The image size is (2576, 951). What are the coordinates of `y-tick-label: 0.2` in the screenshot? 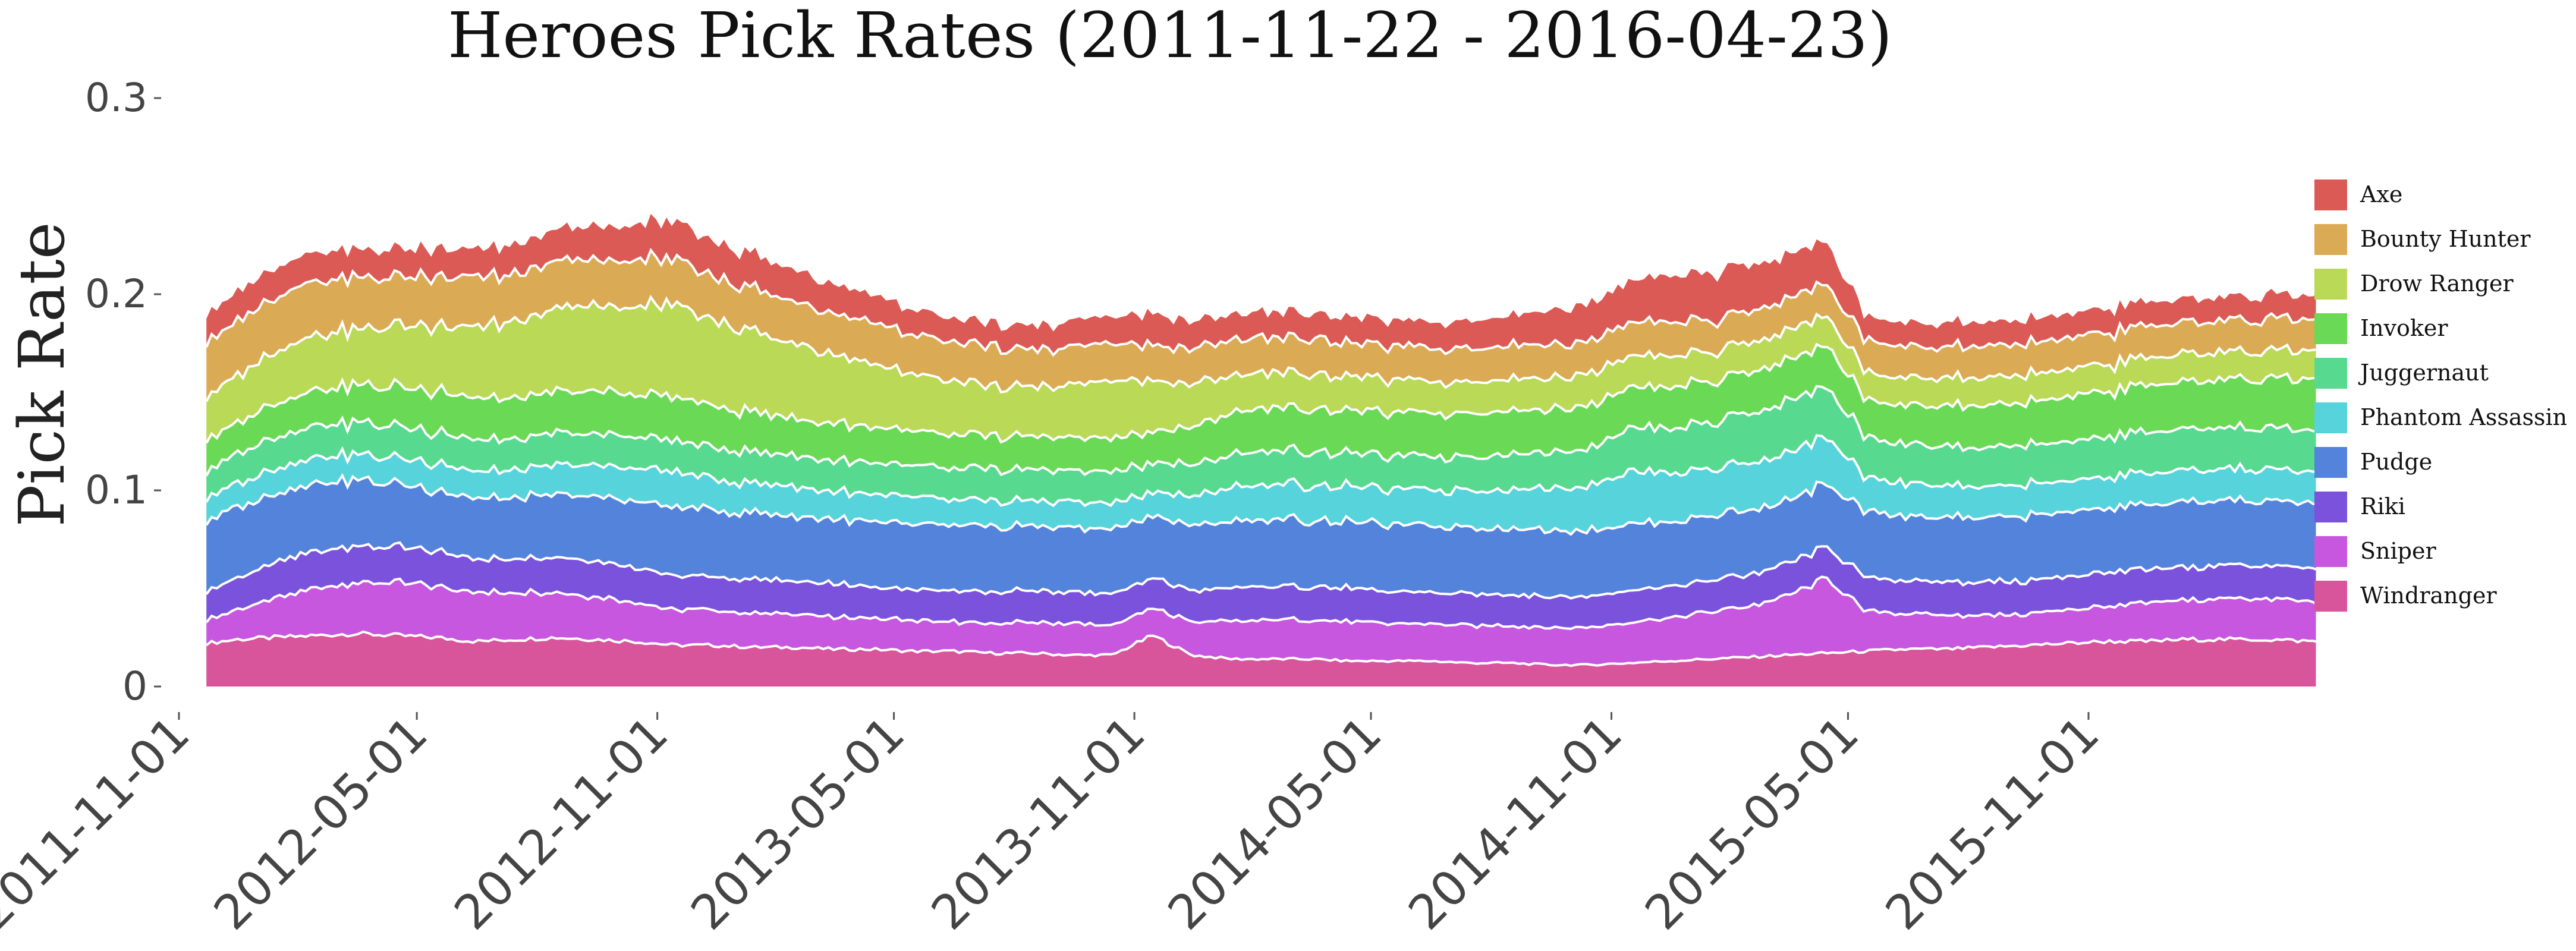 It's located at (116, 294).